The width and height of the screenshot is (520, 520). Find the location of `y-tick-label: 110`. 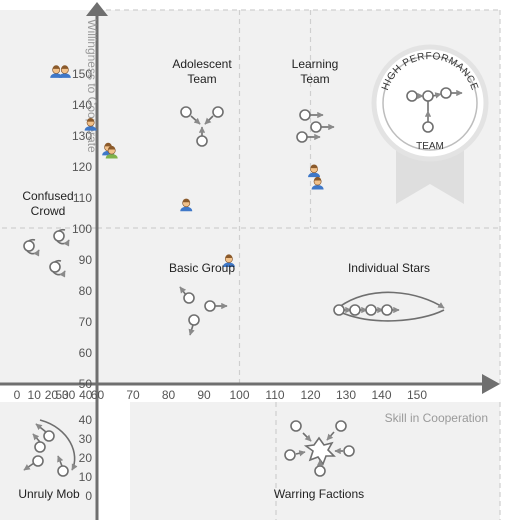

y-tick-label: 110 is located at coordinates (82, 198).